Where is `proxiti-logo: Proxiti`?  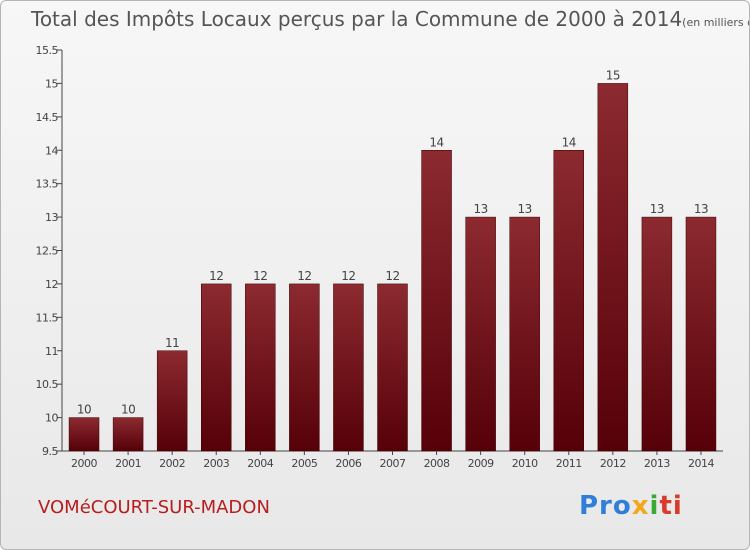
proxiti-logo: Proxiti is located at coordinates (631, 506).